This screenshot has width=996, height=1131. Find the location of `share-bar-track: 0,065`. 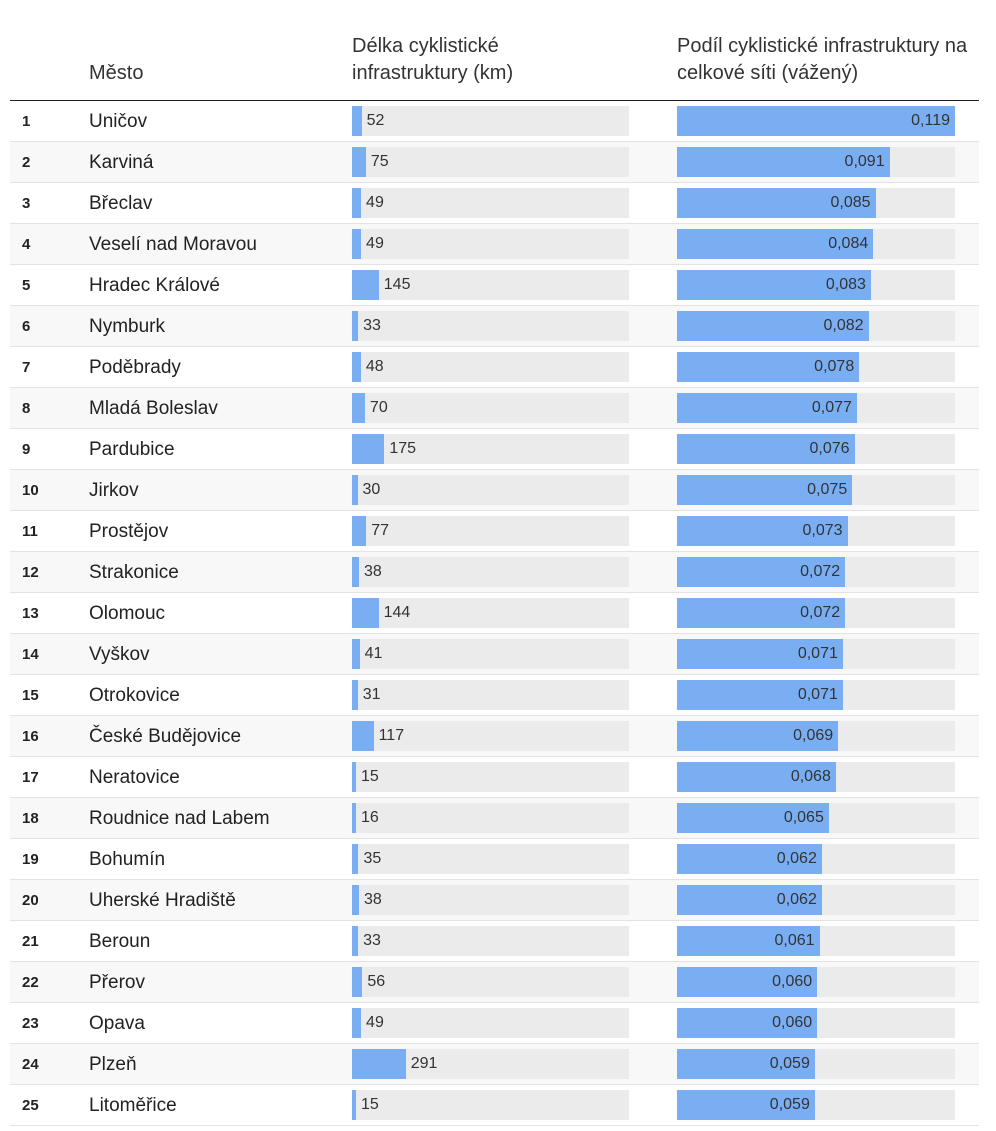

share-bar-track: 0,065 is located at coordinates (816, 818).